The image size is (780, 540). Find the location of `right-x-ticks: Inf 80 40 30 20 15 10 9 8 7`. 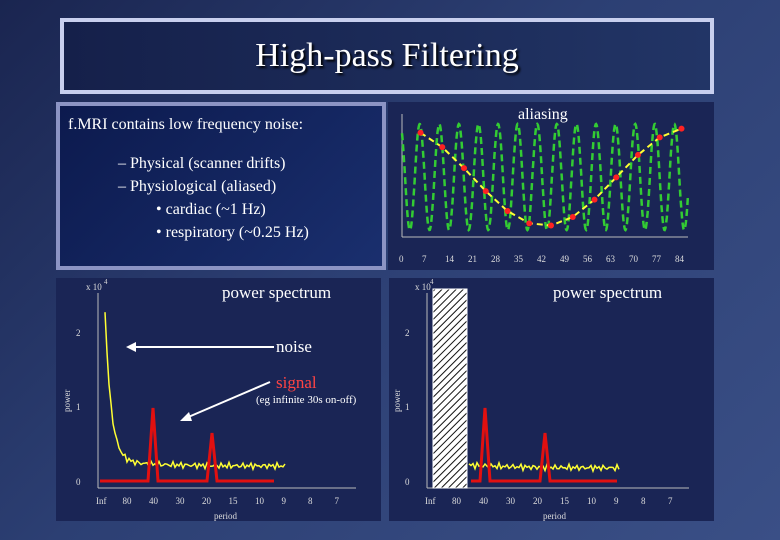

right-x-ticks: Inf 80 40 30 20 15 10 9 8 7 is located at coordinates (549, 501).